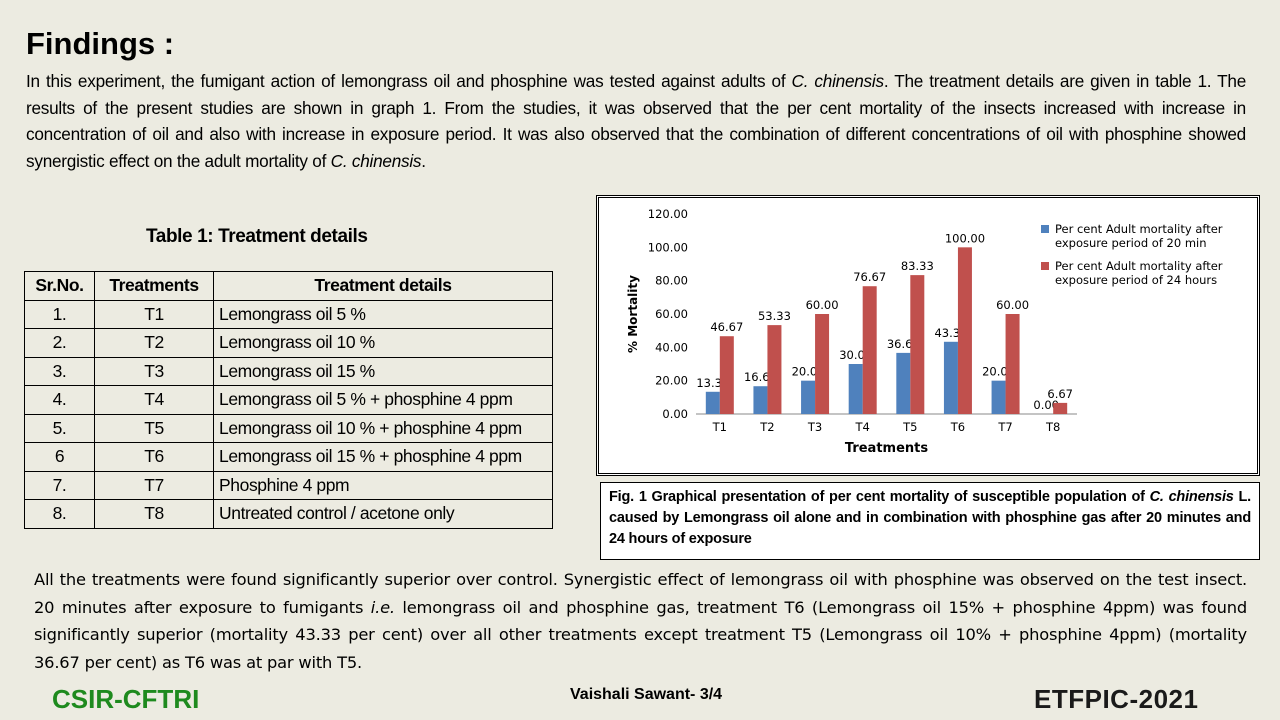 This screenshot has height=720, width=1280. Describe the element at coordinates (1116, 699) in the screenshot. I see `footer-event: ETFPIC-2021` at that location.